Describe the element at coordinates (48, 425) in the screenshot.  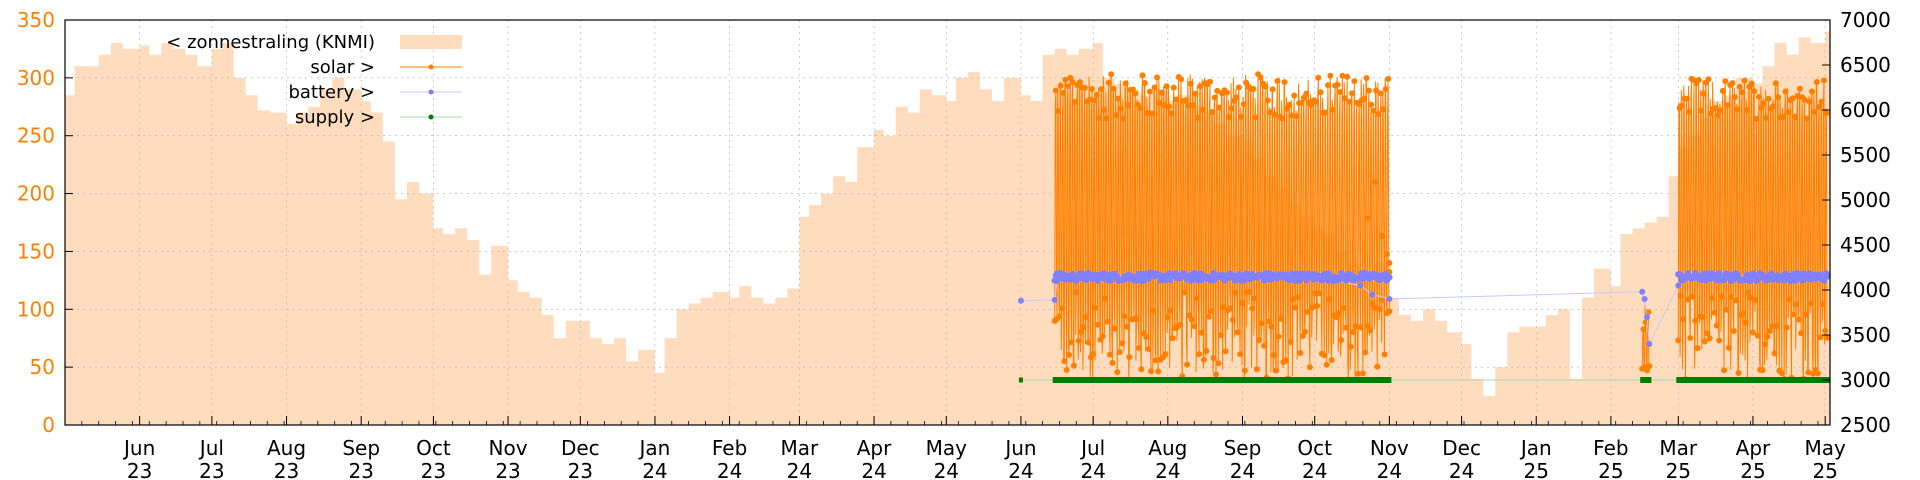
I see `y-left-tick-label: 0` at that location.